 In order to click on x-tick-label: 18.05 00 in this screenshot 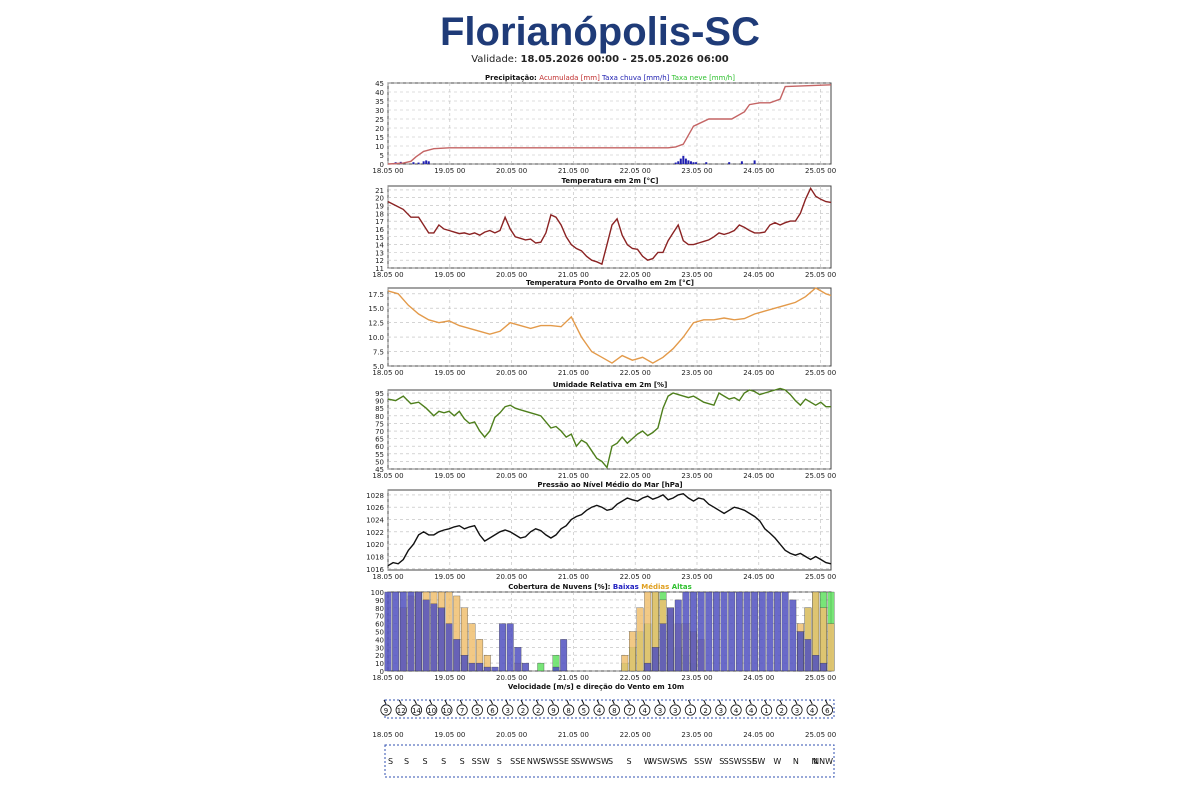, I will do `click(387, 476)`.